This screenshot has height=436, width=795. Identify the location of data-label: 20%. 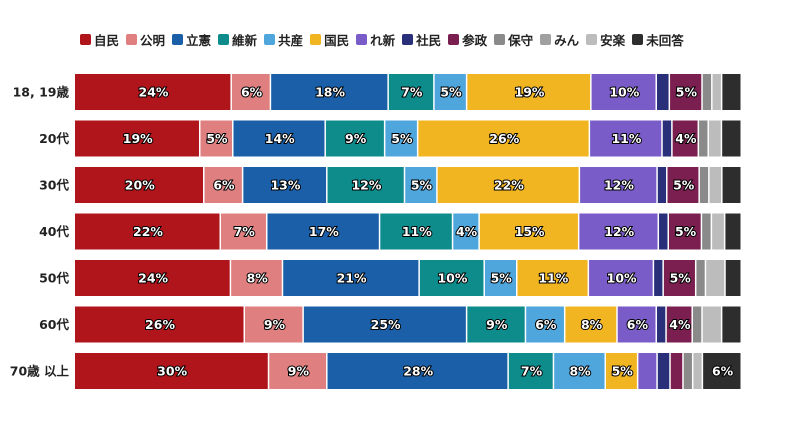
(140, 185).